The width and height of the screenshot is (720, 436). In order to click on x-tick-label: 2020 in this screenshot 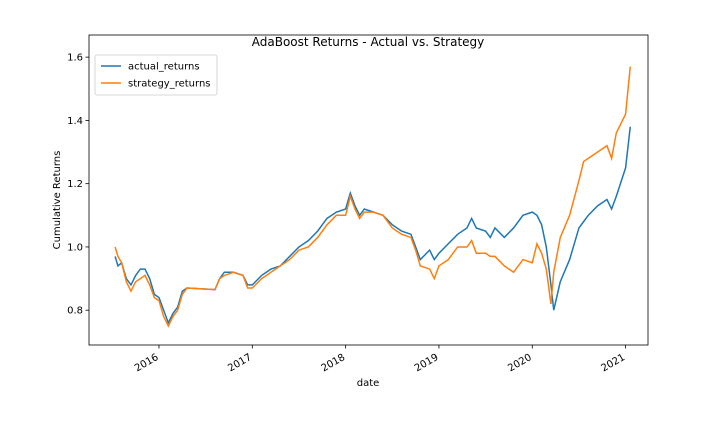, I will do `click(520, 363)`.